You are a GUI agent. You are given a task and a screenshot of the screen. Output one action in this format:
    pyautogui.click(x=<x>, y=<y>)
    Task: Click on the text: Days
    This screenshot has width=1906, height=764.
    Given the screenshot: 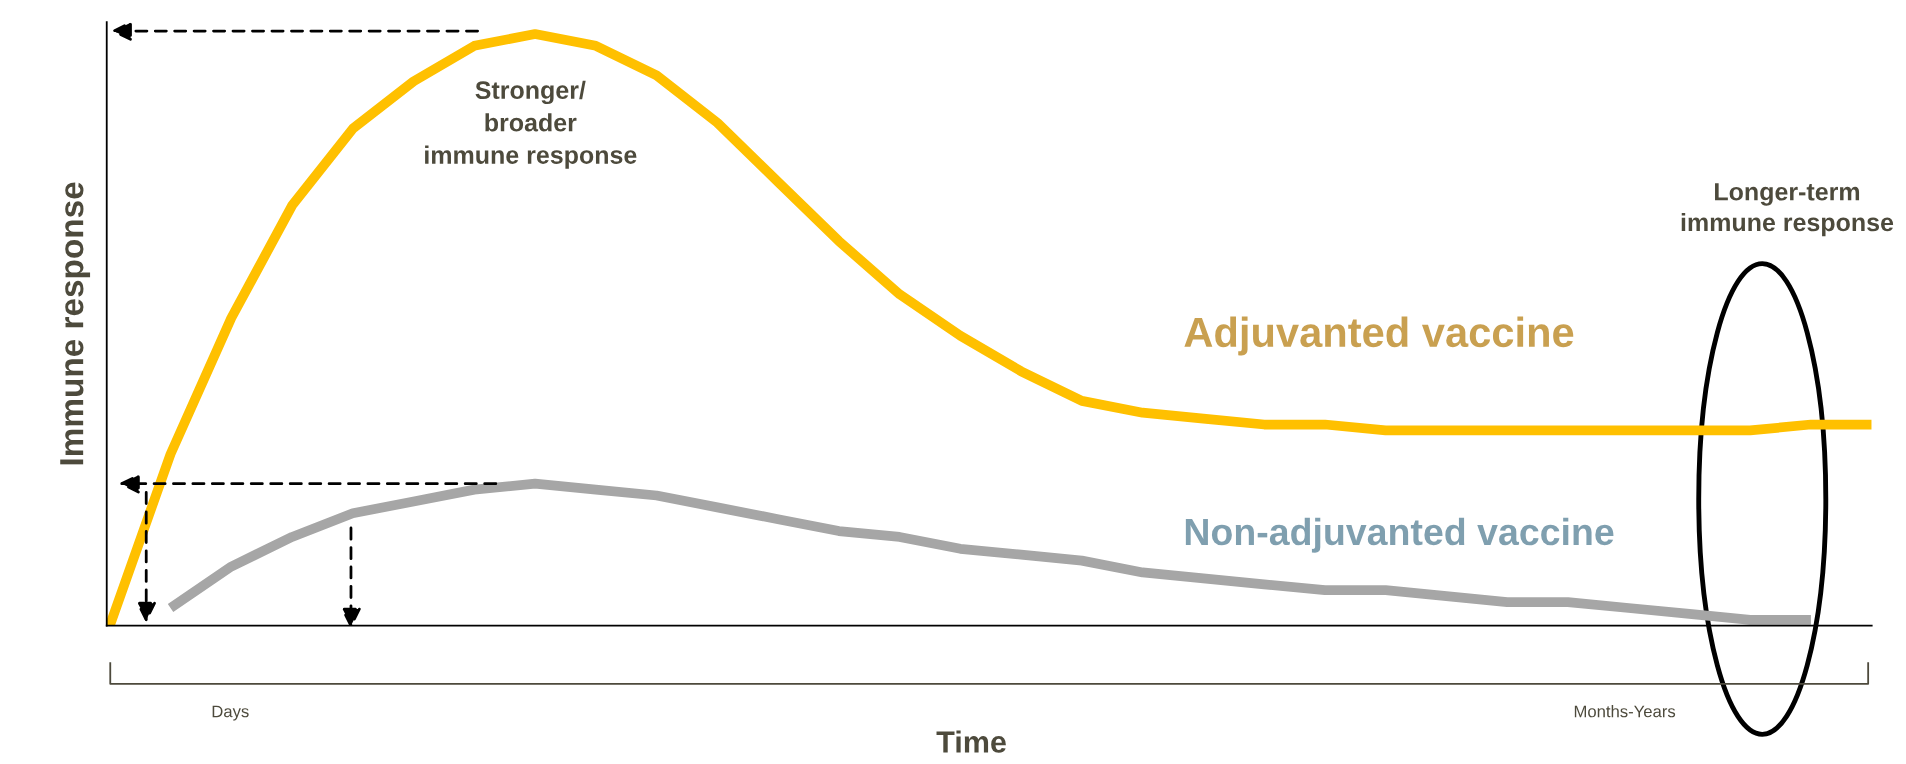 What is the action you would take?
    pyautogui.click(x=230, y=713)
    